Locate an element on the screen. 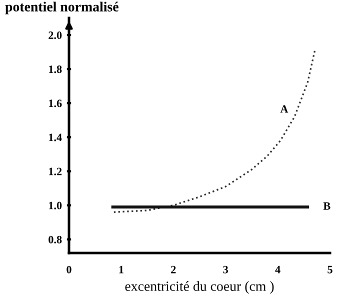  x-tick-label: 5 is located at coordinates (330, 270).